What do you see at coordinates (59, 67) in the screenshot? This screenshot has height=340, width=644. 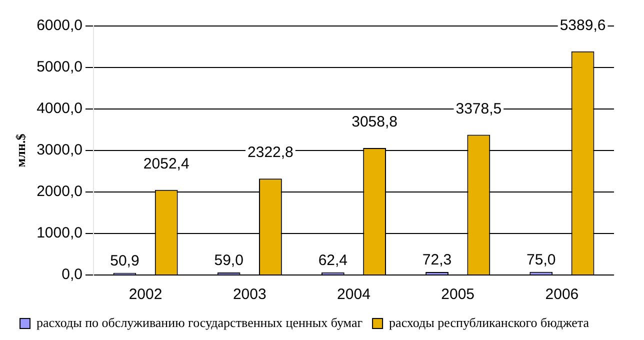 I see `y-tick-label: 5000,0` at bounding box center [59, 67].